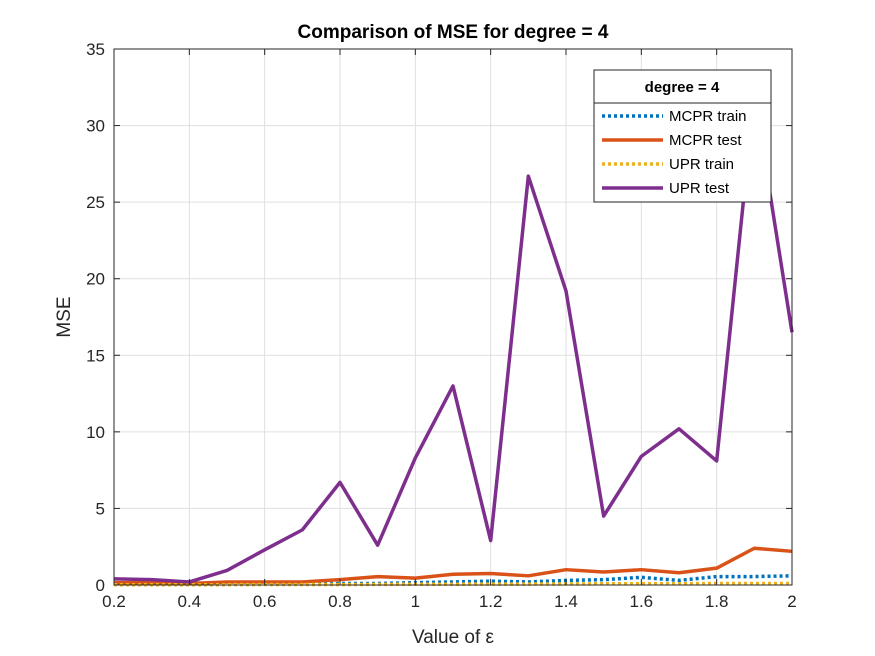 The image size is (875, 656). Describe the element at coordinates (95, 202) in the screenshot. I see `y-tick-label: 25` at that location.